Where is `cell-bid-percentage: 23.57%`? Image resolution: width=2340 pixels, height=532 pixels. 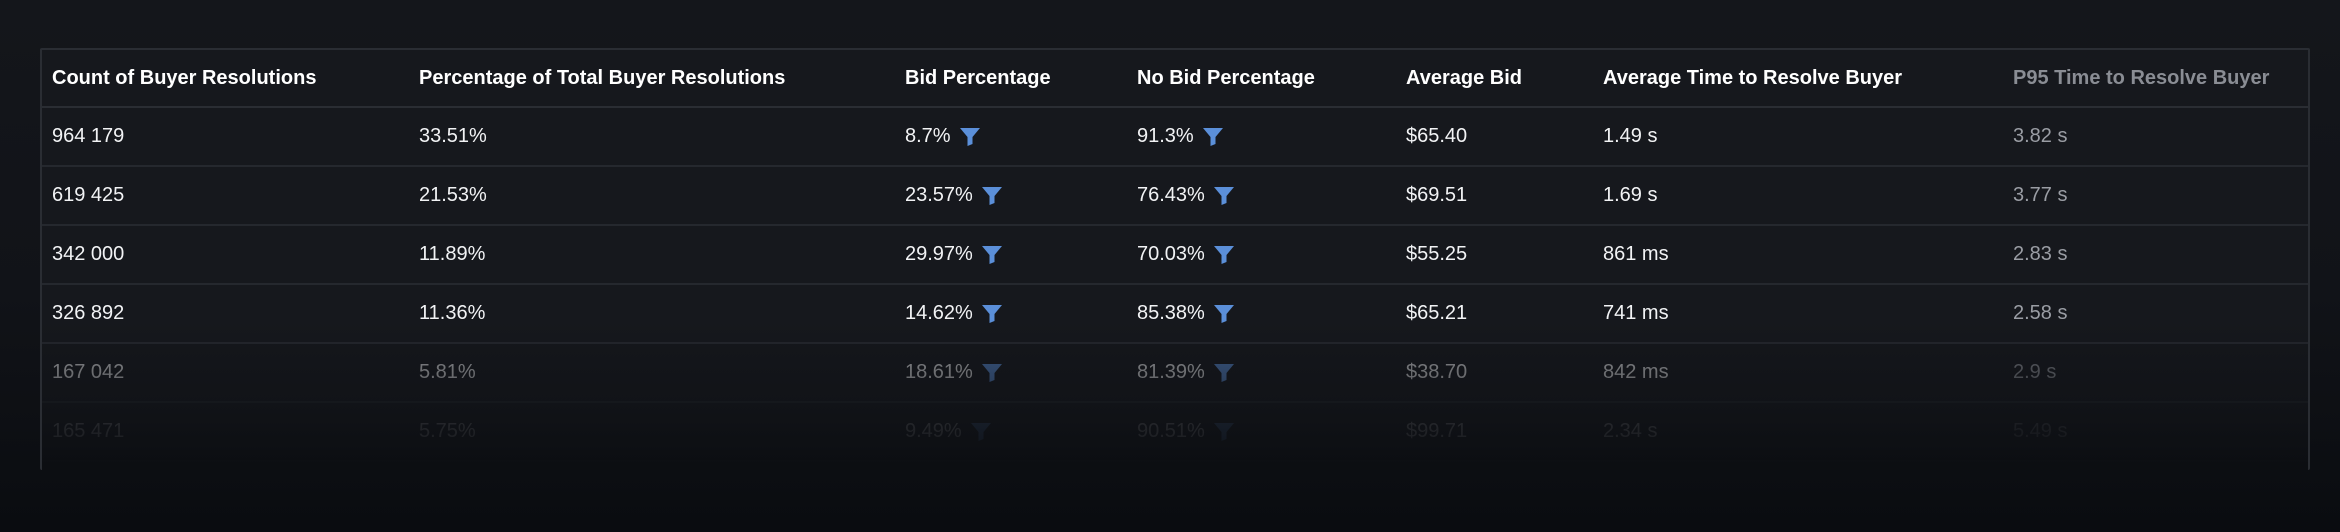
cell-bid-percentage: 23.57% is located at coordinates (1011, 195).